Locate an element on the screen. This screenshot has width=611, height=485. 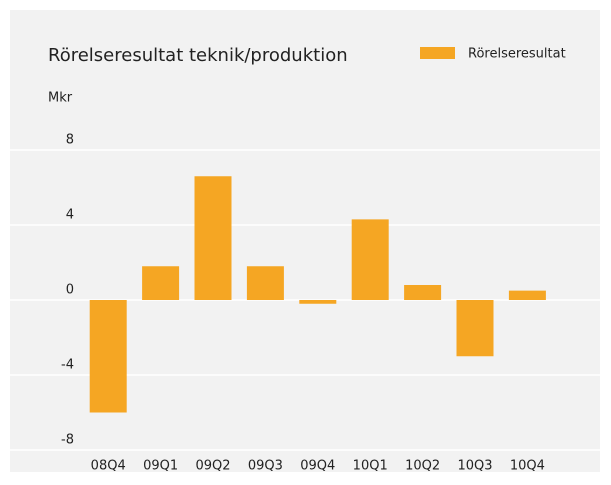
x-tick-label: 10Q1 is located at coordinates (370, 466).